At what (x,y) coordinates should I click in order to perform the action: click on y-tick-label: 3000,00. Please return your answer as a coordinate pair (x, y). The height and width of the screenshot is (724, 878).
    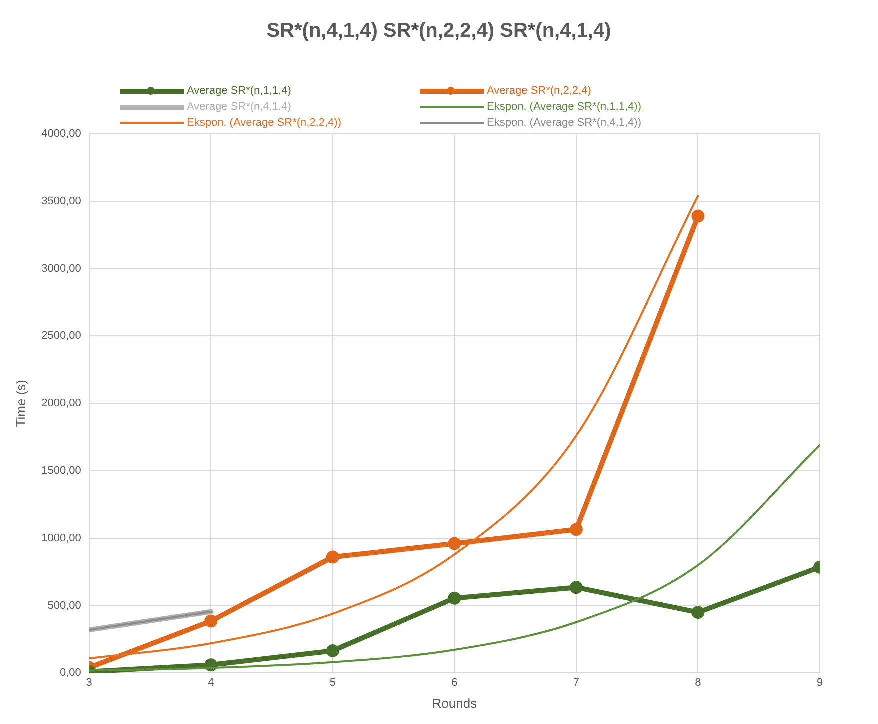
    Looking at the image, I should click on (62, 268).